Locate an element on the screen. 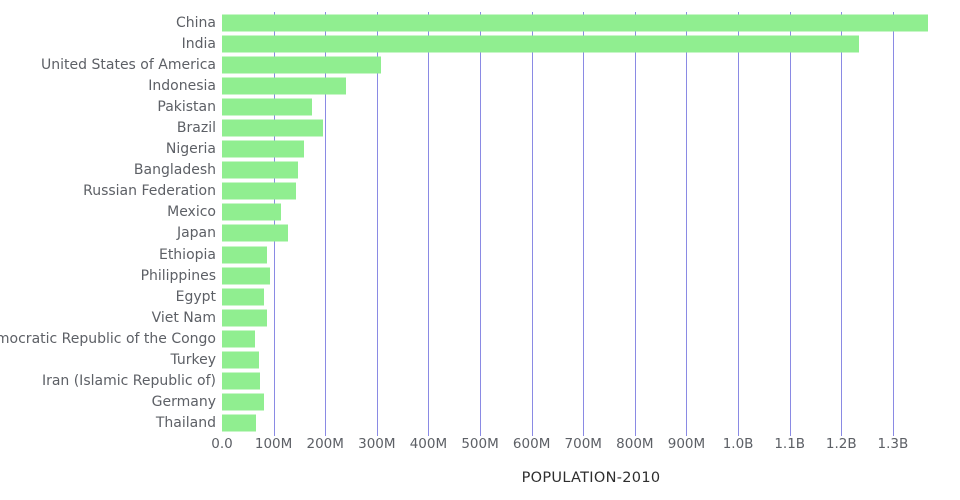 Image resolution: width=960 pixels, height=500 pixels. category-label-text: Democratic Republic of the Congo is located at coordinates (108, 338).